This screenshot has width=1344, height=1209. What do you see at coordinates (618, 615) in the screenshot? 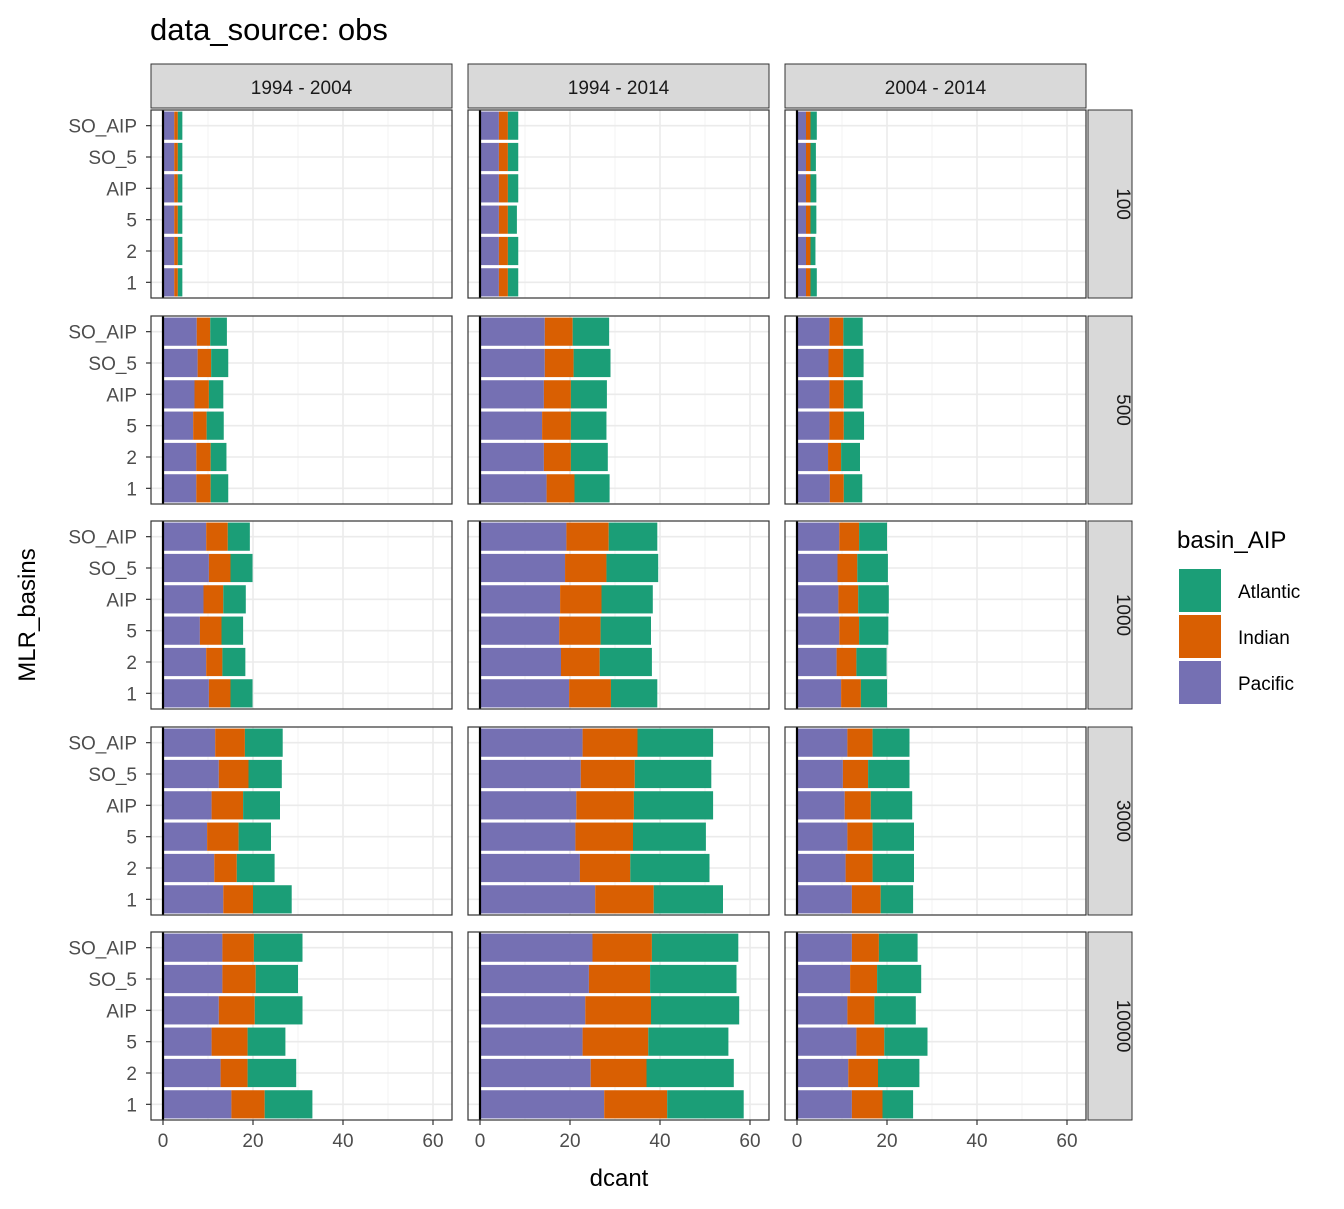
I see `panel-1000-1994-2014` at bounding box center [618, 615].